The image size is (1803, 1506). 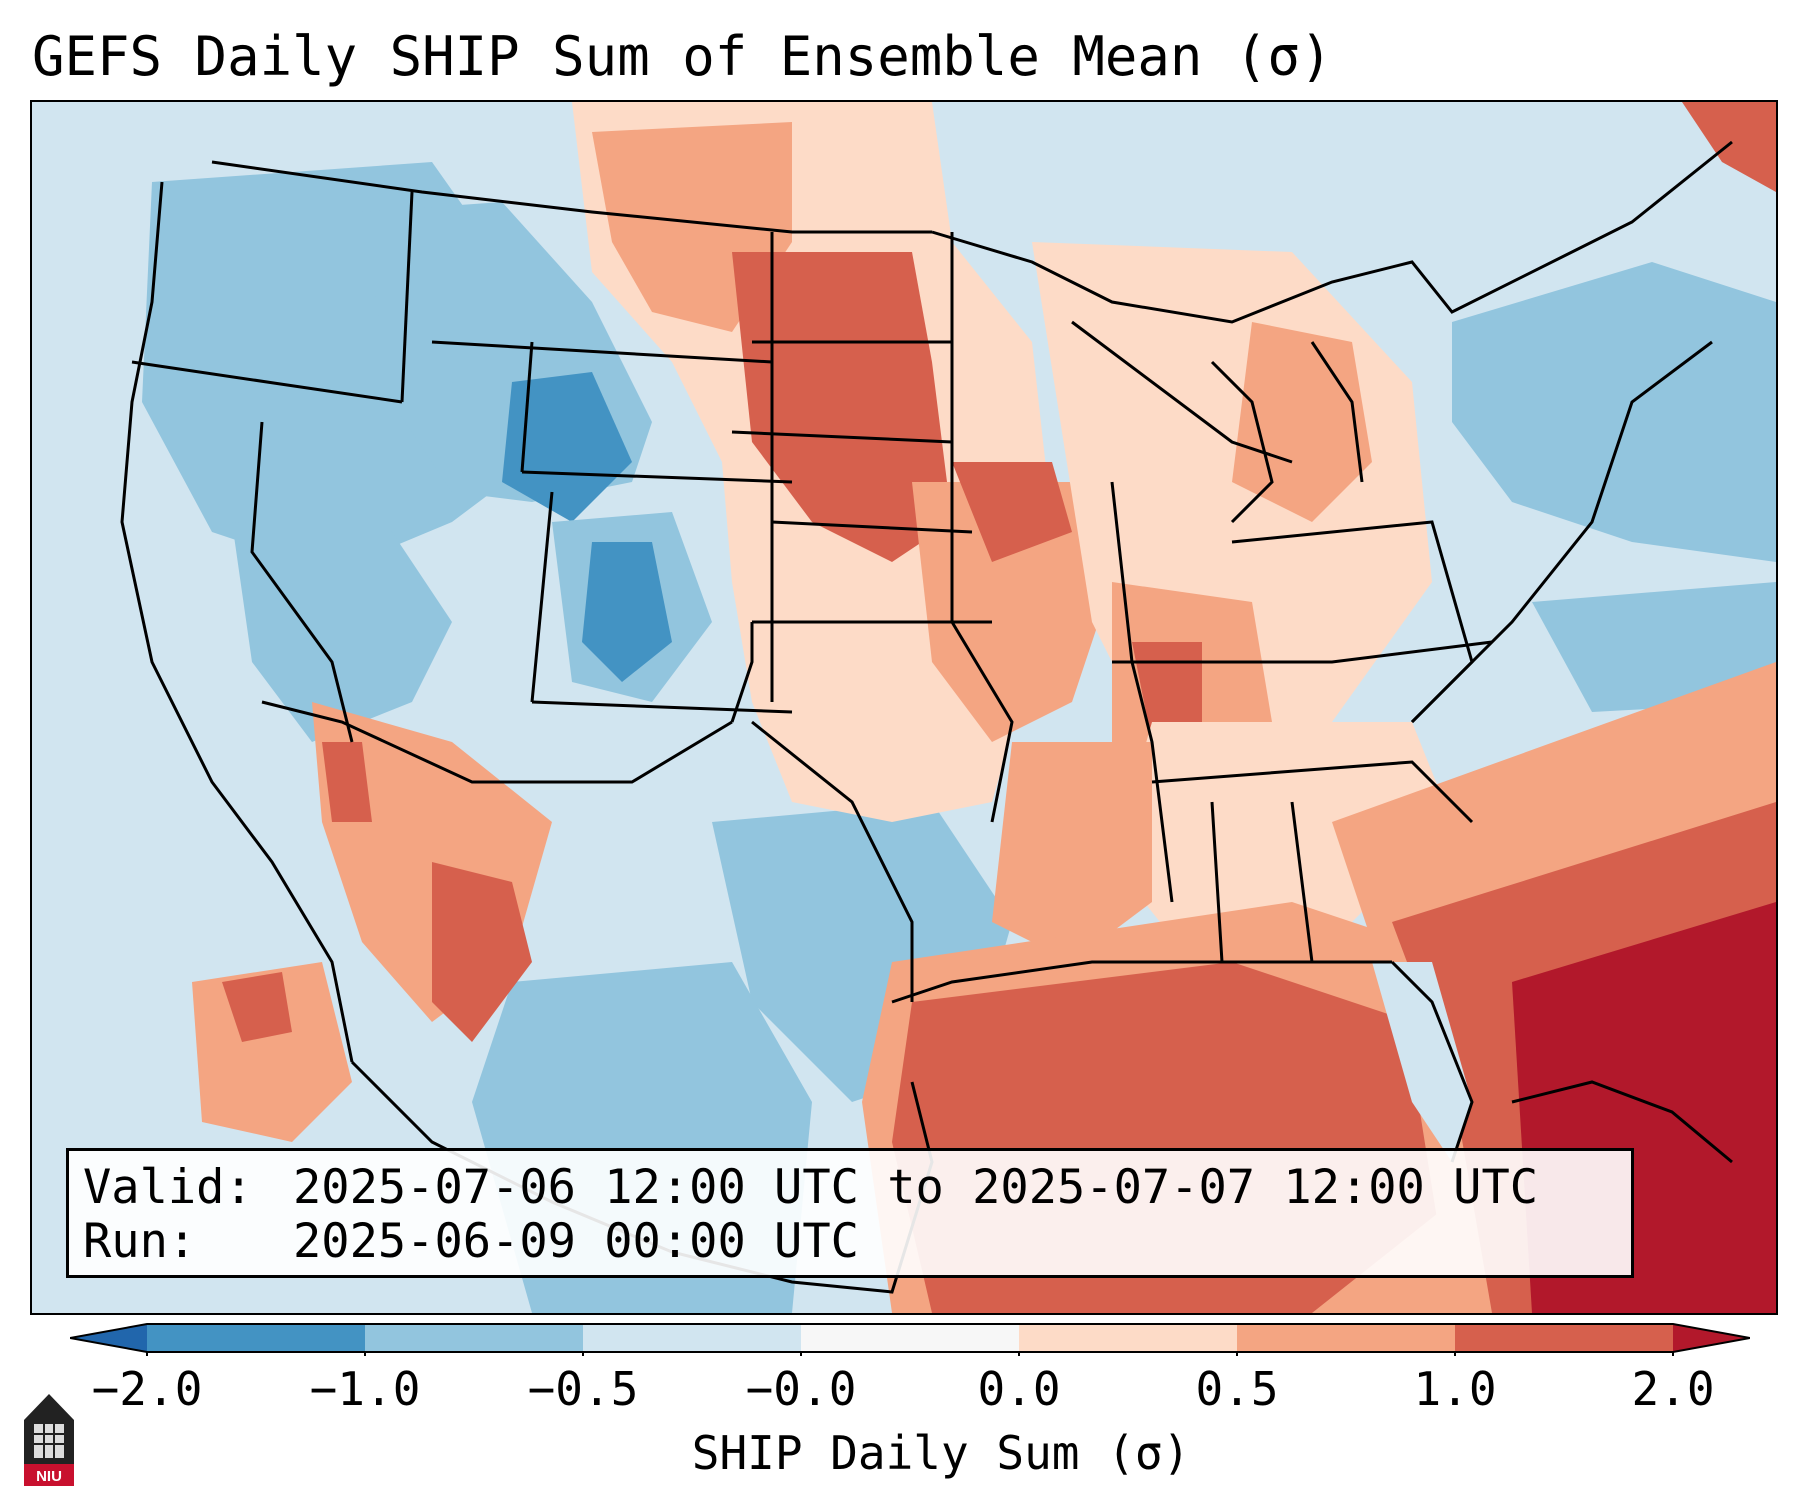 What do you see at coordinates (571, 197) in the screenshot?
I see `canada-border-west` at bounding box center [571, 197].